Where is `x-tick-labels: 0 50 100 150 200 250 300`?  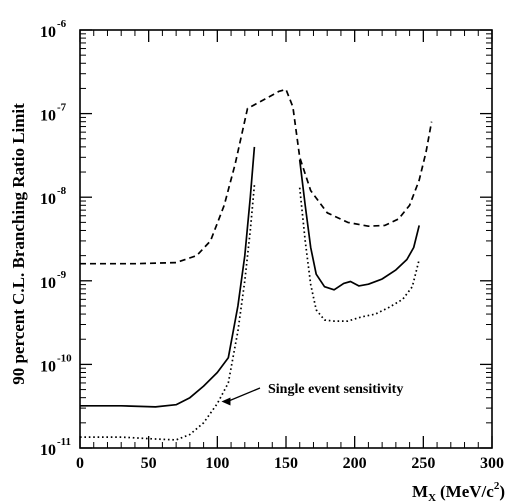
x-tick-labels: 0 50 100 150 200 250 300 is located at coordinates (290, 463).